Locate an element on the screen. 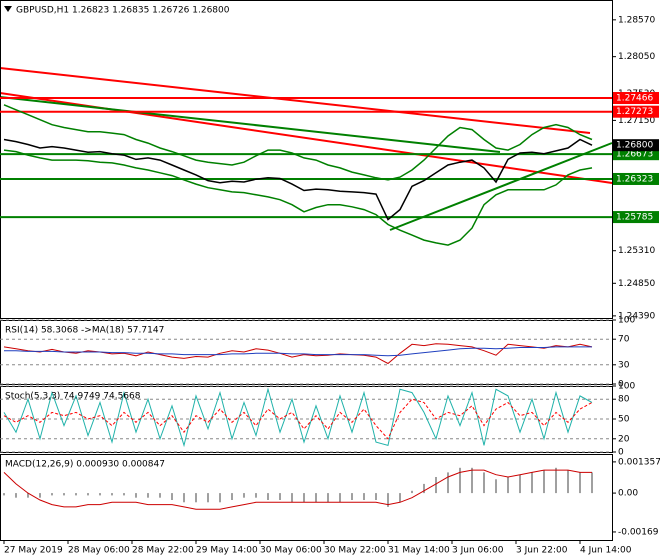 Image resolution: width=660 pixels, height=560 pixels. x-tick-label: 4 Jun 14:00 is located at coordinates (606, 551).